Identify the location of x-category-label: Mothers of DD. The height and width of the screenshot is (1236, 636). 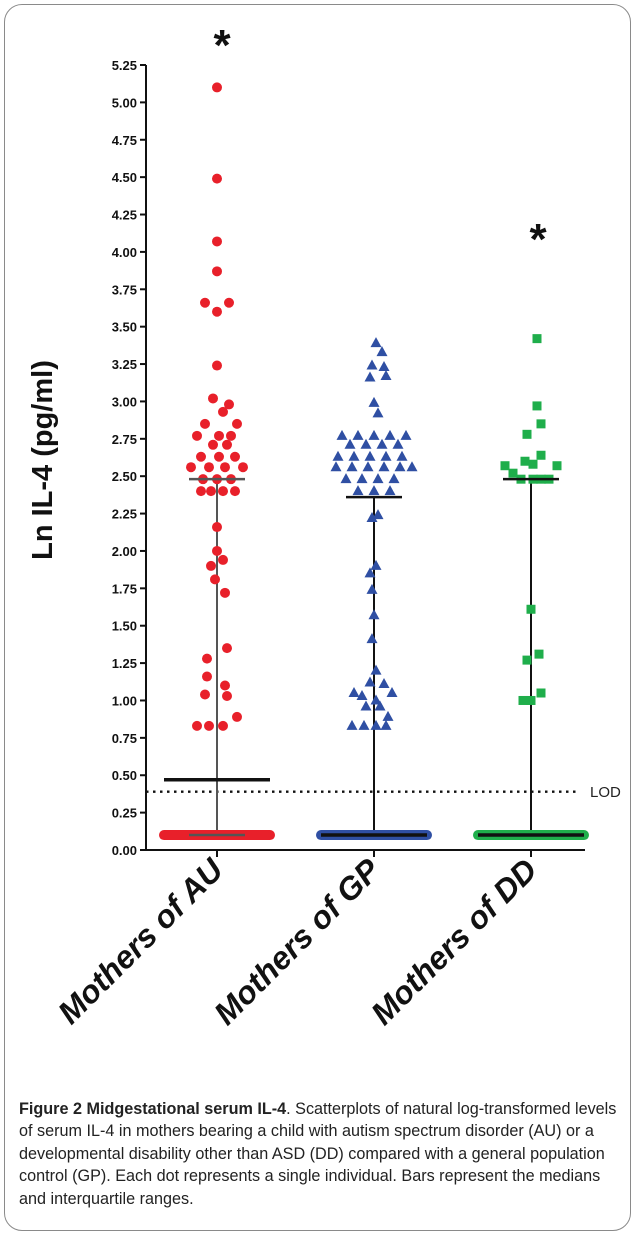
(454, 941).